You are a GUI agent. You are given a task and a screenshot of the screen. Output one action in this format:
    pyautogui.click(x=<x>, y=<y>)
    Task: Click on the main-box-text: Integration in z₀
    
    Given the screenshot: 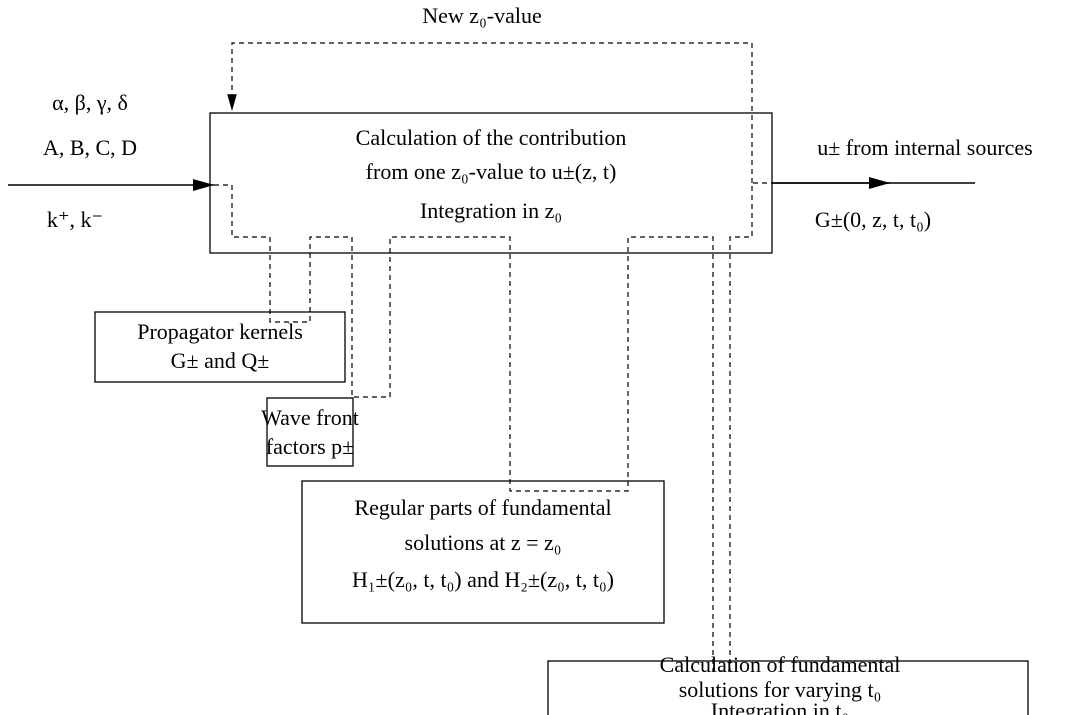 What is the action you would take?
    pyautogui.click(x=491, y=210)
    